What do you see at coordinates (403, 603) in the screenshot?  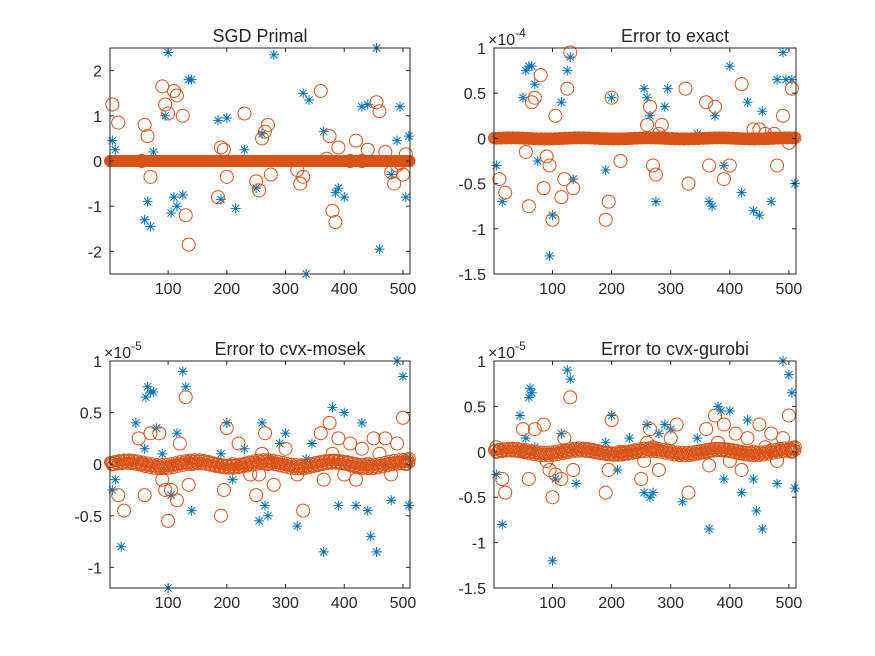 I see `x-tick-label: 500` at bounding box center [403, 603].